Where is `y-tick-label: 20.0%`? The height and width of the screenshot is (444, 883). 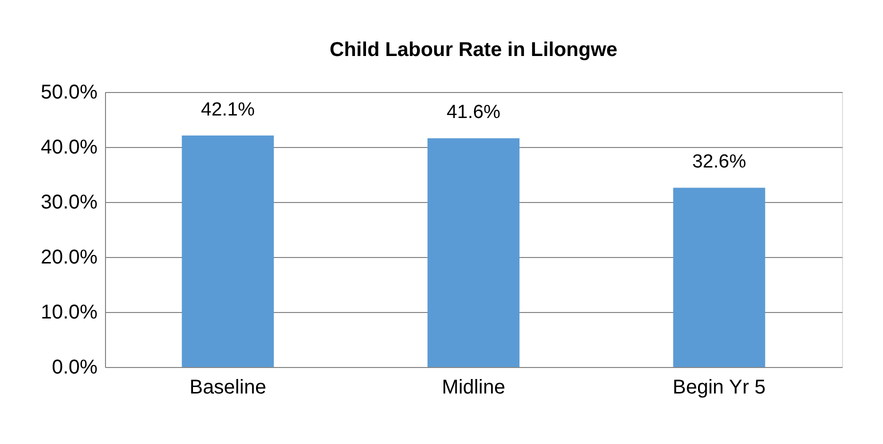 y-tick-label: 20.0% is located at coordinates (69, 257).